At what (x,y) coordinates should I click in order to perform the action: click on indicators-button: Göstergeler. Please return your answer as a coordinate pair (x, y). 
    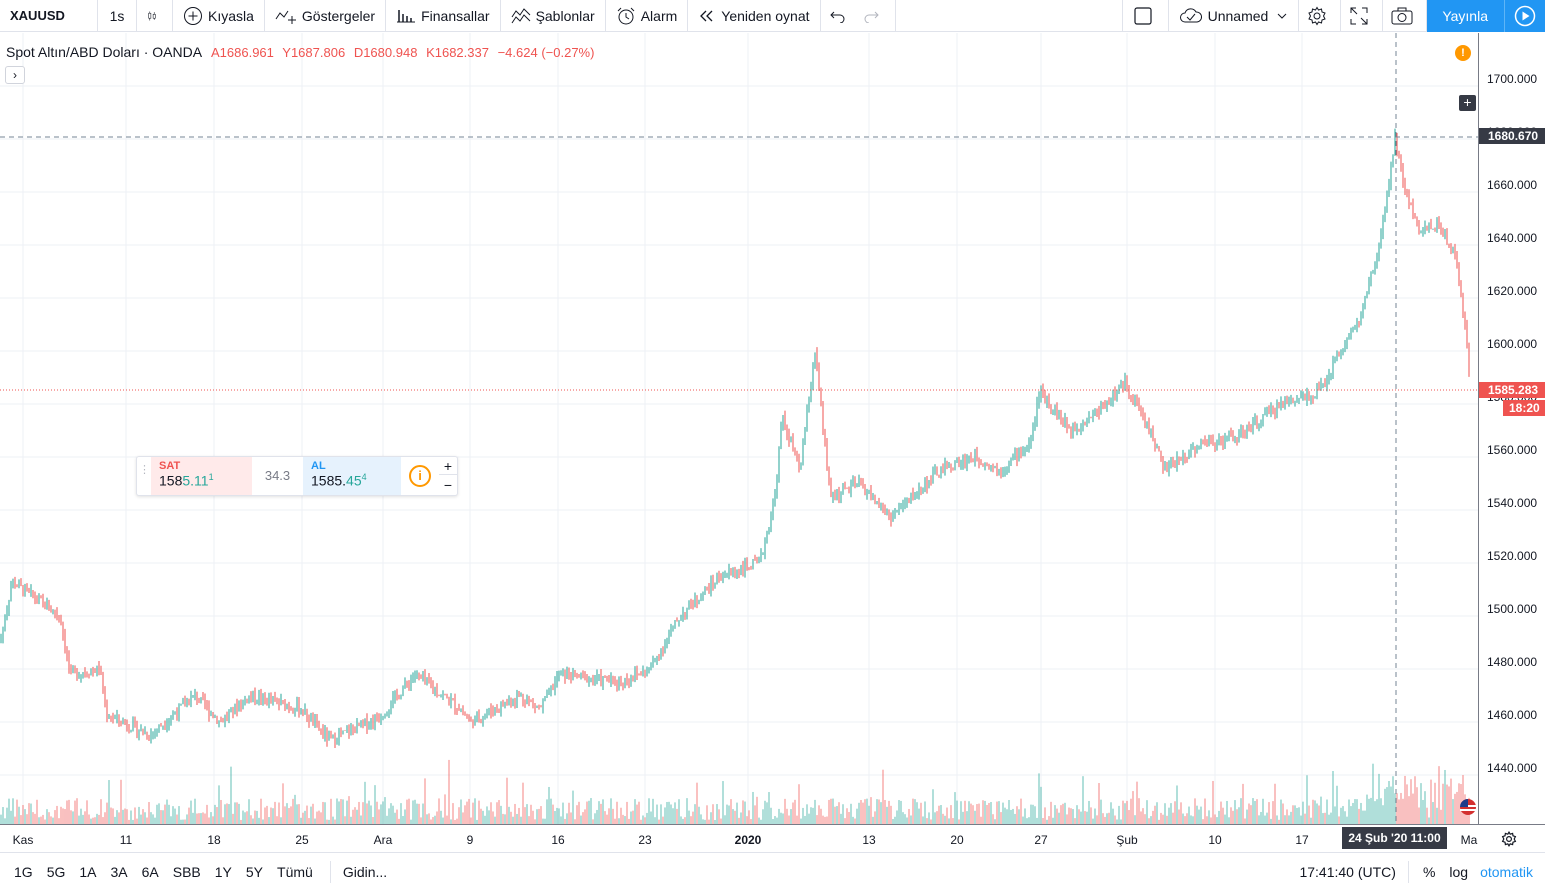
    Looking at the image, I should click on (326, 16).